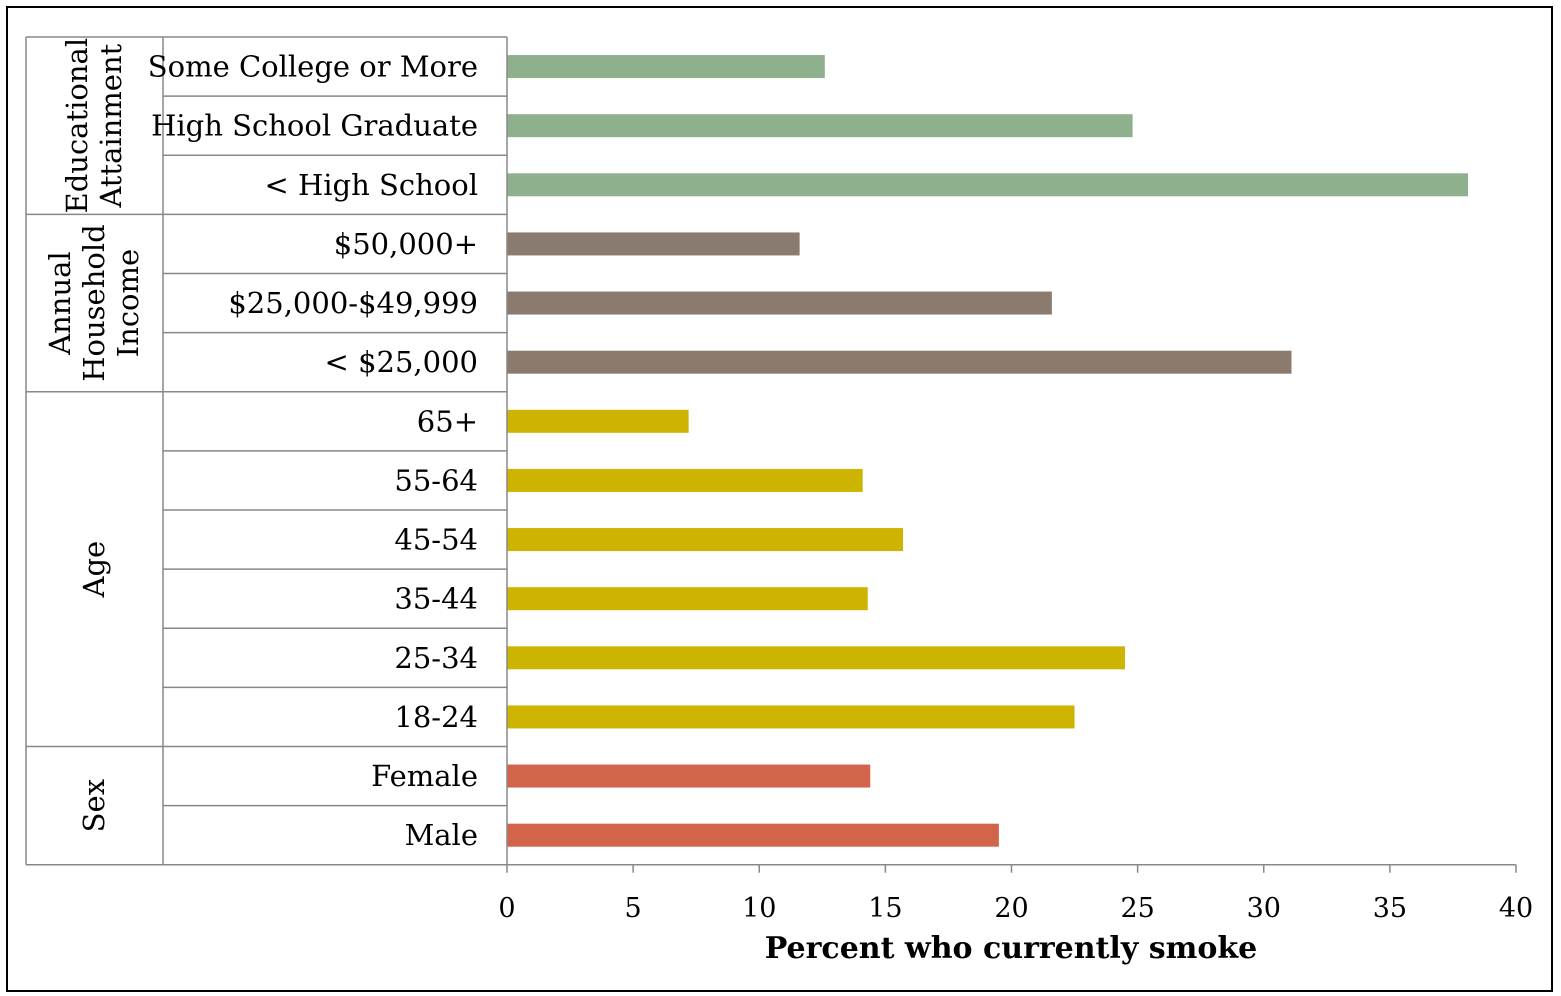 The width and height of the screenshot is (1561, 996). I want to click on x-tick-label: 40, so click(1516, 908).